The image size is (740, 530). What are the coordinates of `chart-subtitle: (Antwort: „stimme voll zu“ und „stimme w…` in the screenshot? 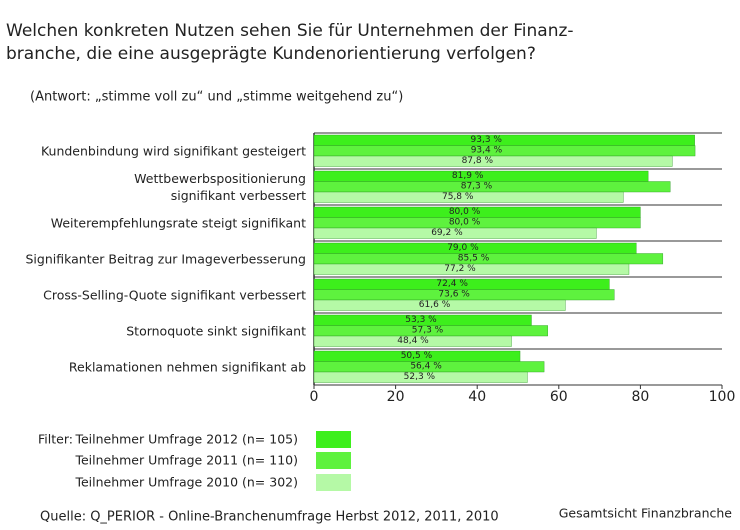 It's located at (216, 97).